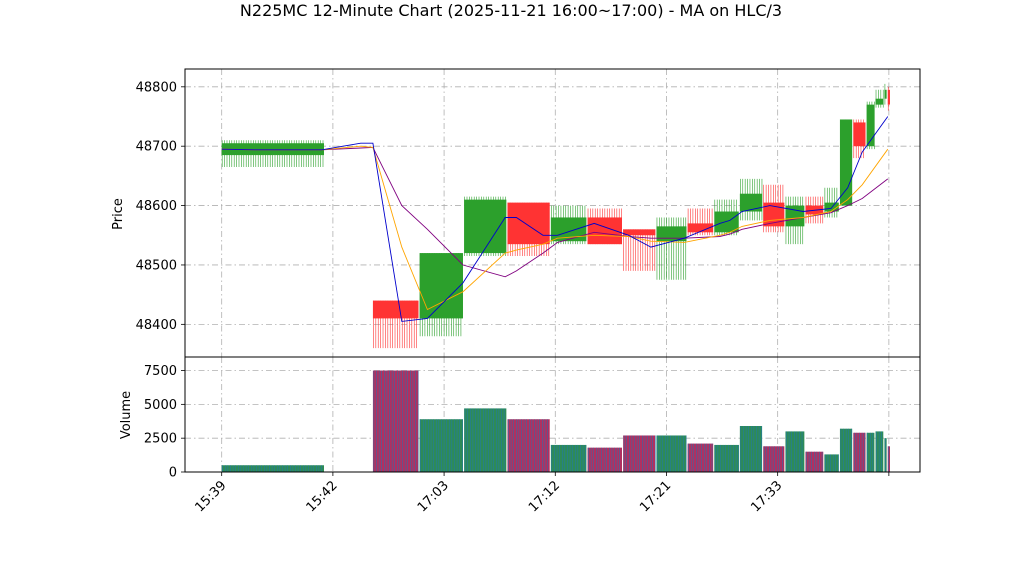 This screenshot has height=575, width=1022. I want to click on volume-panel-frame, so click(552, 414).